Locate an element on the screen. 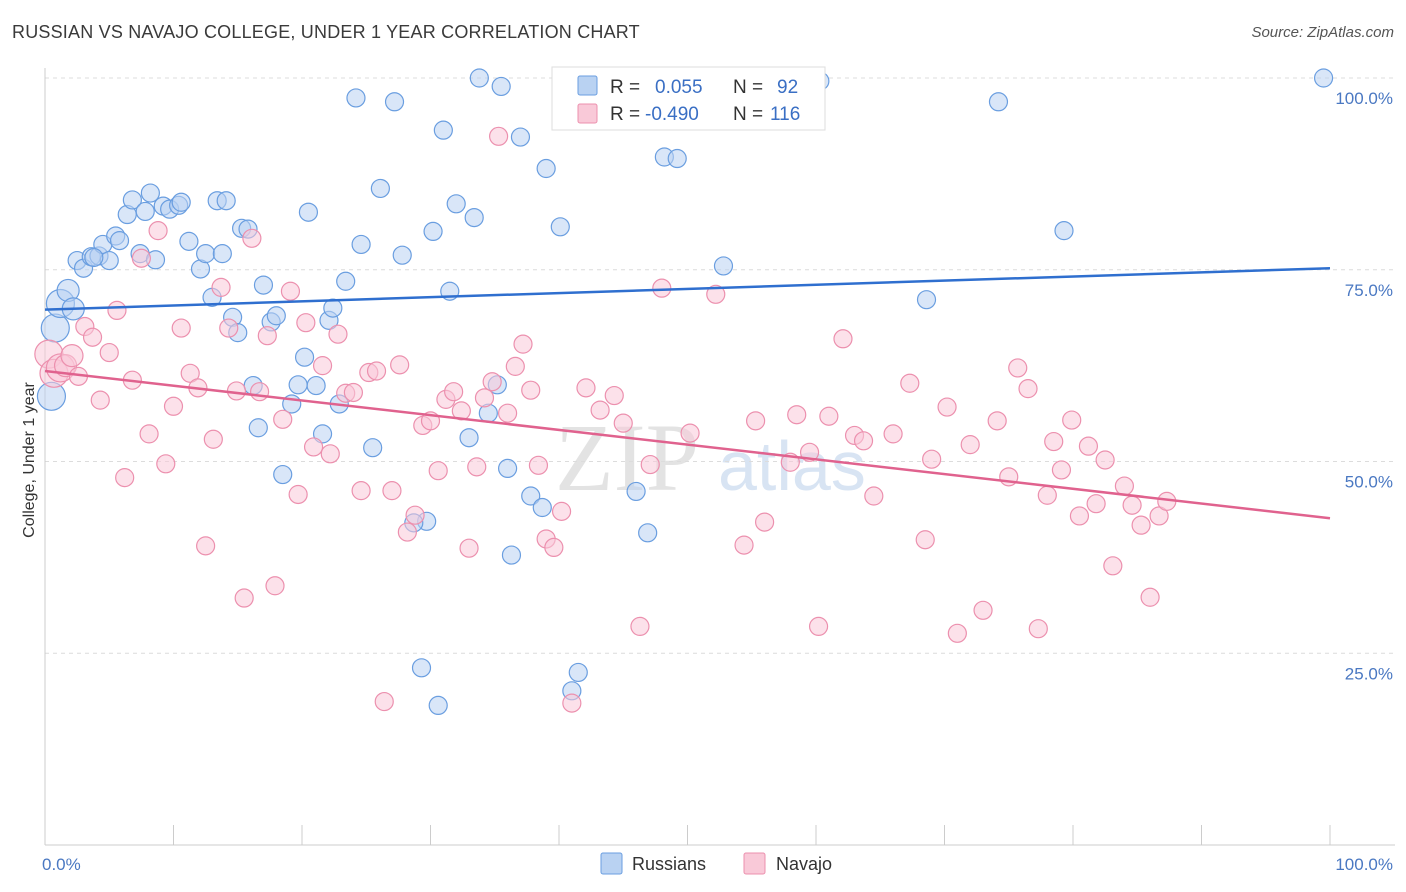 The height and width of the screenshot is (892, 1406). y-axis-label: College, Under 1 year is located at coordinates (29, 460).